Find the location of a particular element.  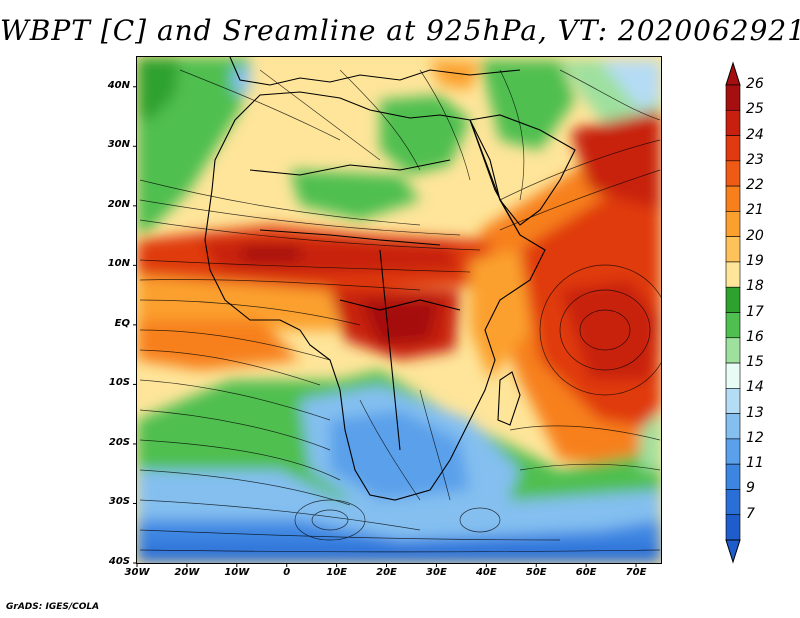

lat-label: 30N is located at coordinates (118, 145).